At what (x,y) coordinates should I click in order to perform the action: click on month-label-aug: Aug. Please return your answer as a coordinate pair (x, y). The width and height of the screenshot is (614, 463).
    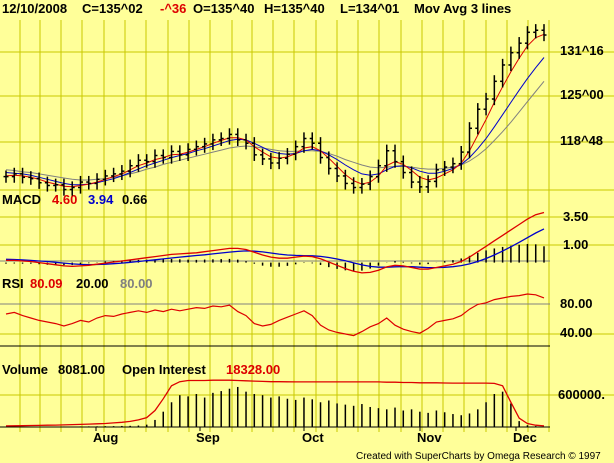
    Looking at the image, I should click on (105, 437).